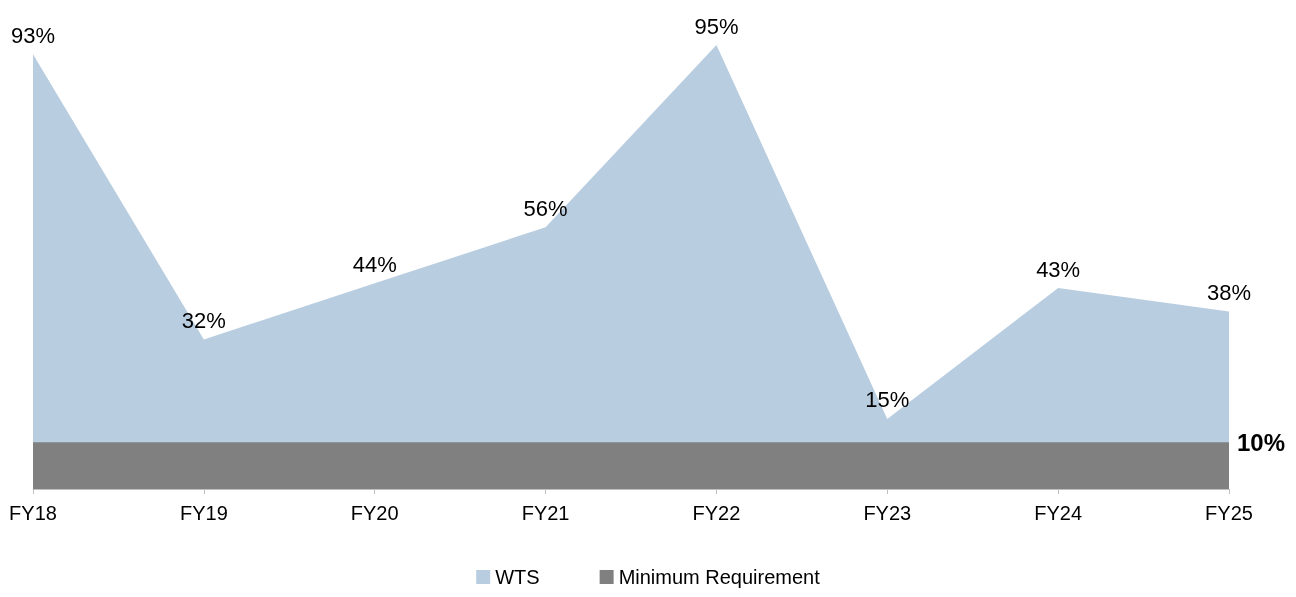 The height and width of the screenshot is (597, 1296). Describe the element at coordinates (33, 513) in the screenshot. I see `x-tick-label: FY18` at that location.